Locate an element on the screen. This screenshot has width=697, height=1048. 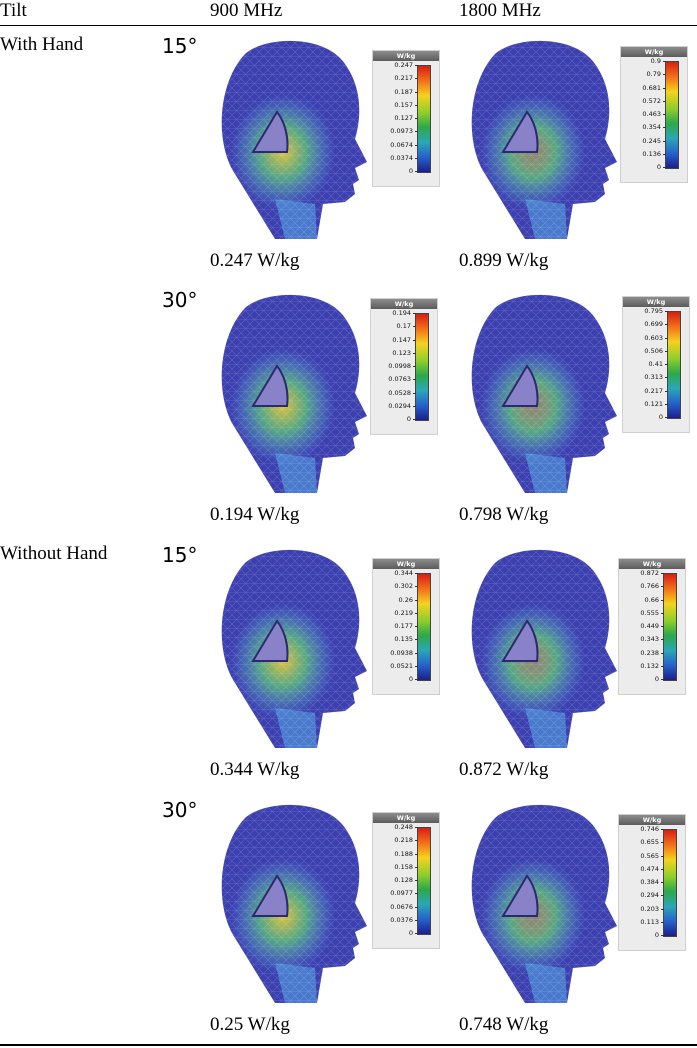
colorbar-tick-label: 0.41 is located at coordinates (655, 364).